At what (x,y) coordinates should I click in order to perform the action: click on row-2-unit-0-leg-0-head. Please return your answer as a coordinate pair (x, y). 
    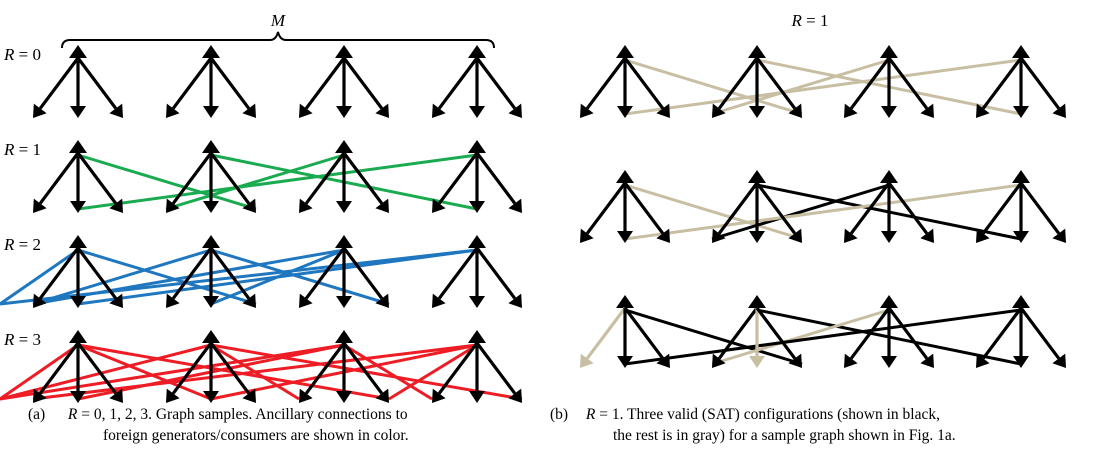
    Looking at the image, I should click on (40, 300).